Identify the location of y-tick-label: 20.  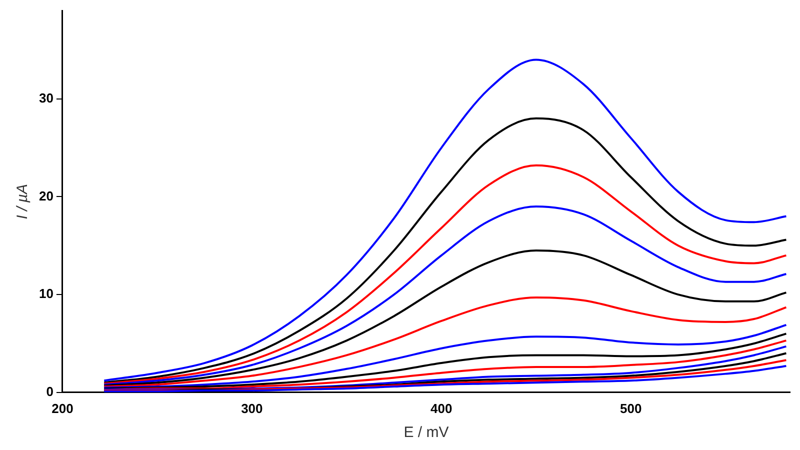
(46, 196).